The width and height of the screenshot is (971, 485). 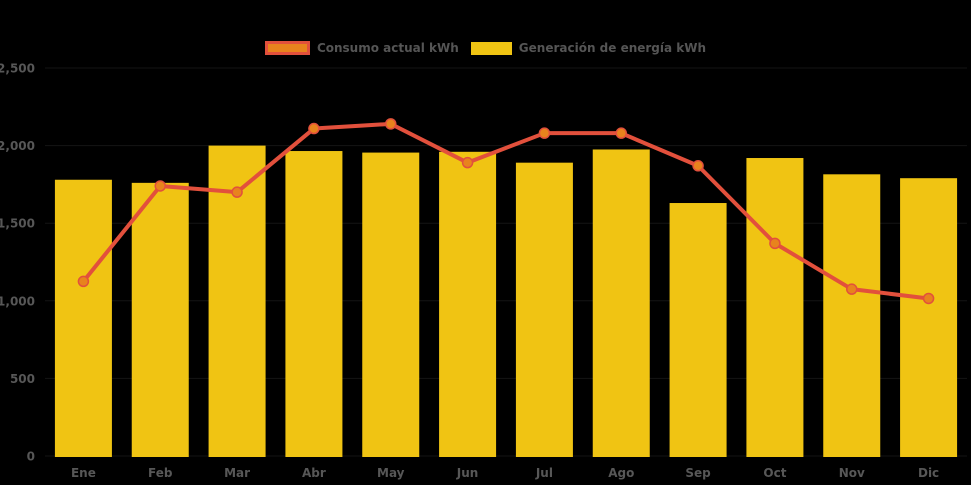 I want to click on legend-item-generacion: Generación de energía kWh, so click(x=588, y=48).